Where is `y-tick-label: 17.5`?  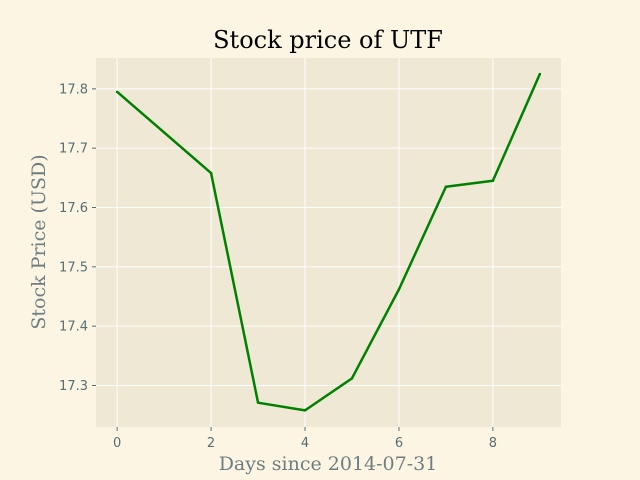 y-tick-label: 17.5 is located at coordinates (73, 267).